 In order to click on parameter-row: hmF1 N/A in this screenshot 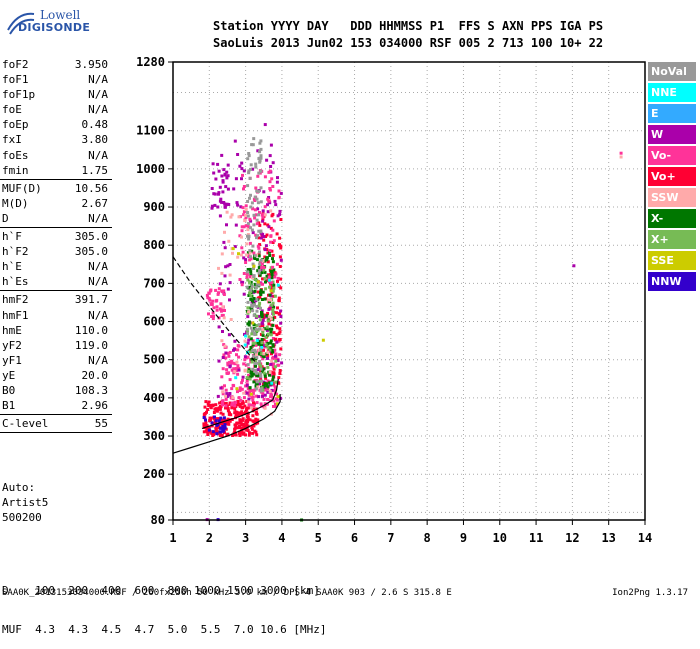, I will do `click(56, 315)`.